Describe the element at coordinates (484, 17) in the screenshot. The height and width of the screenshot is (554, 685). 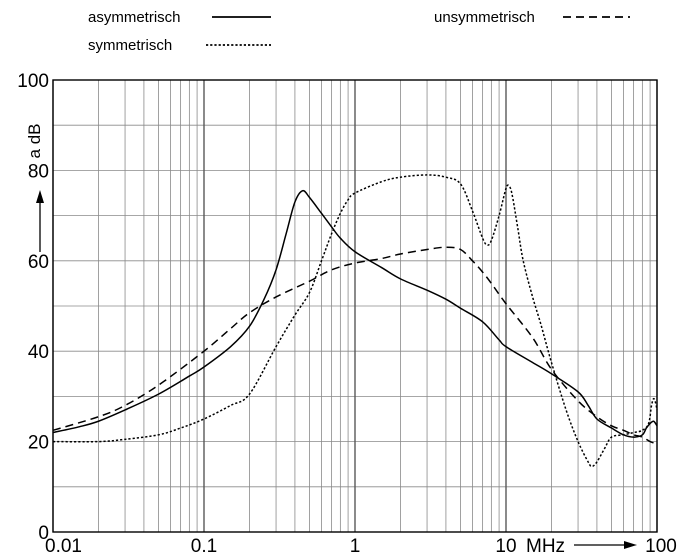
I see `legend-label-unsymmetrisch: unsymmetrisch` at that location.